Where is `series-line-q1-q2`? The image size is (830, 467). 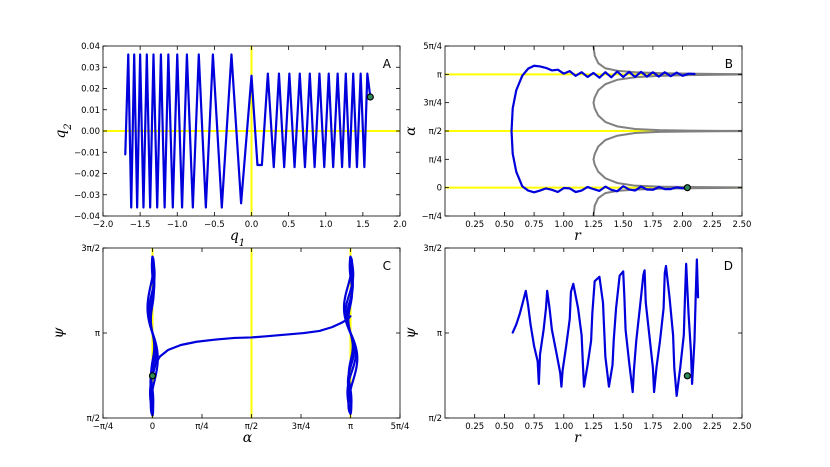 series-line-q1-q2 is located at coordinates (248, 131).